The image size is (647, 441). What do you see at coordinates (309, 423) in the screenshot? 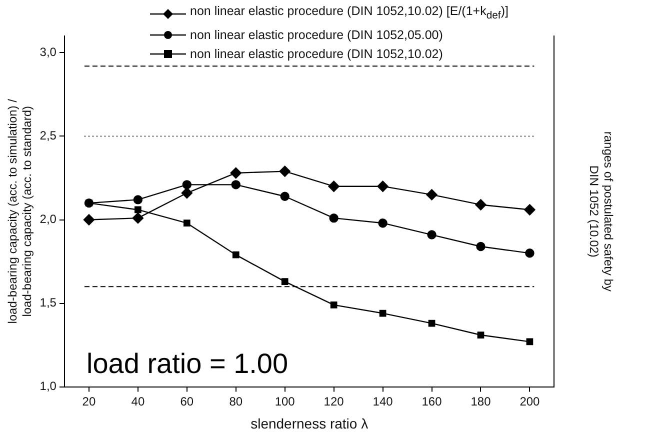
I see `x-axis-title: slenderness ratio λ` at bounding box center [309, 423].